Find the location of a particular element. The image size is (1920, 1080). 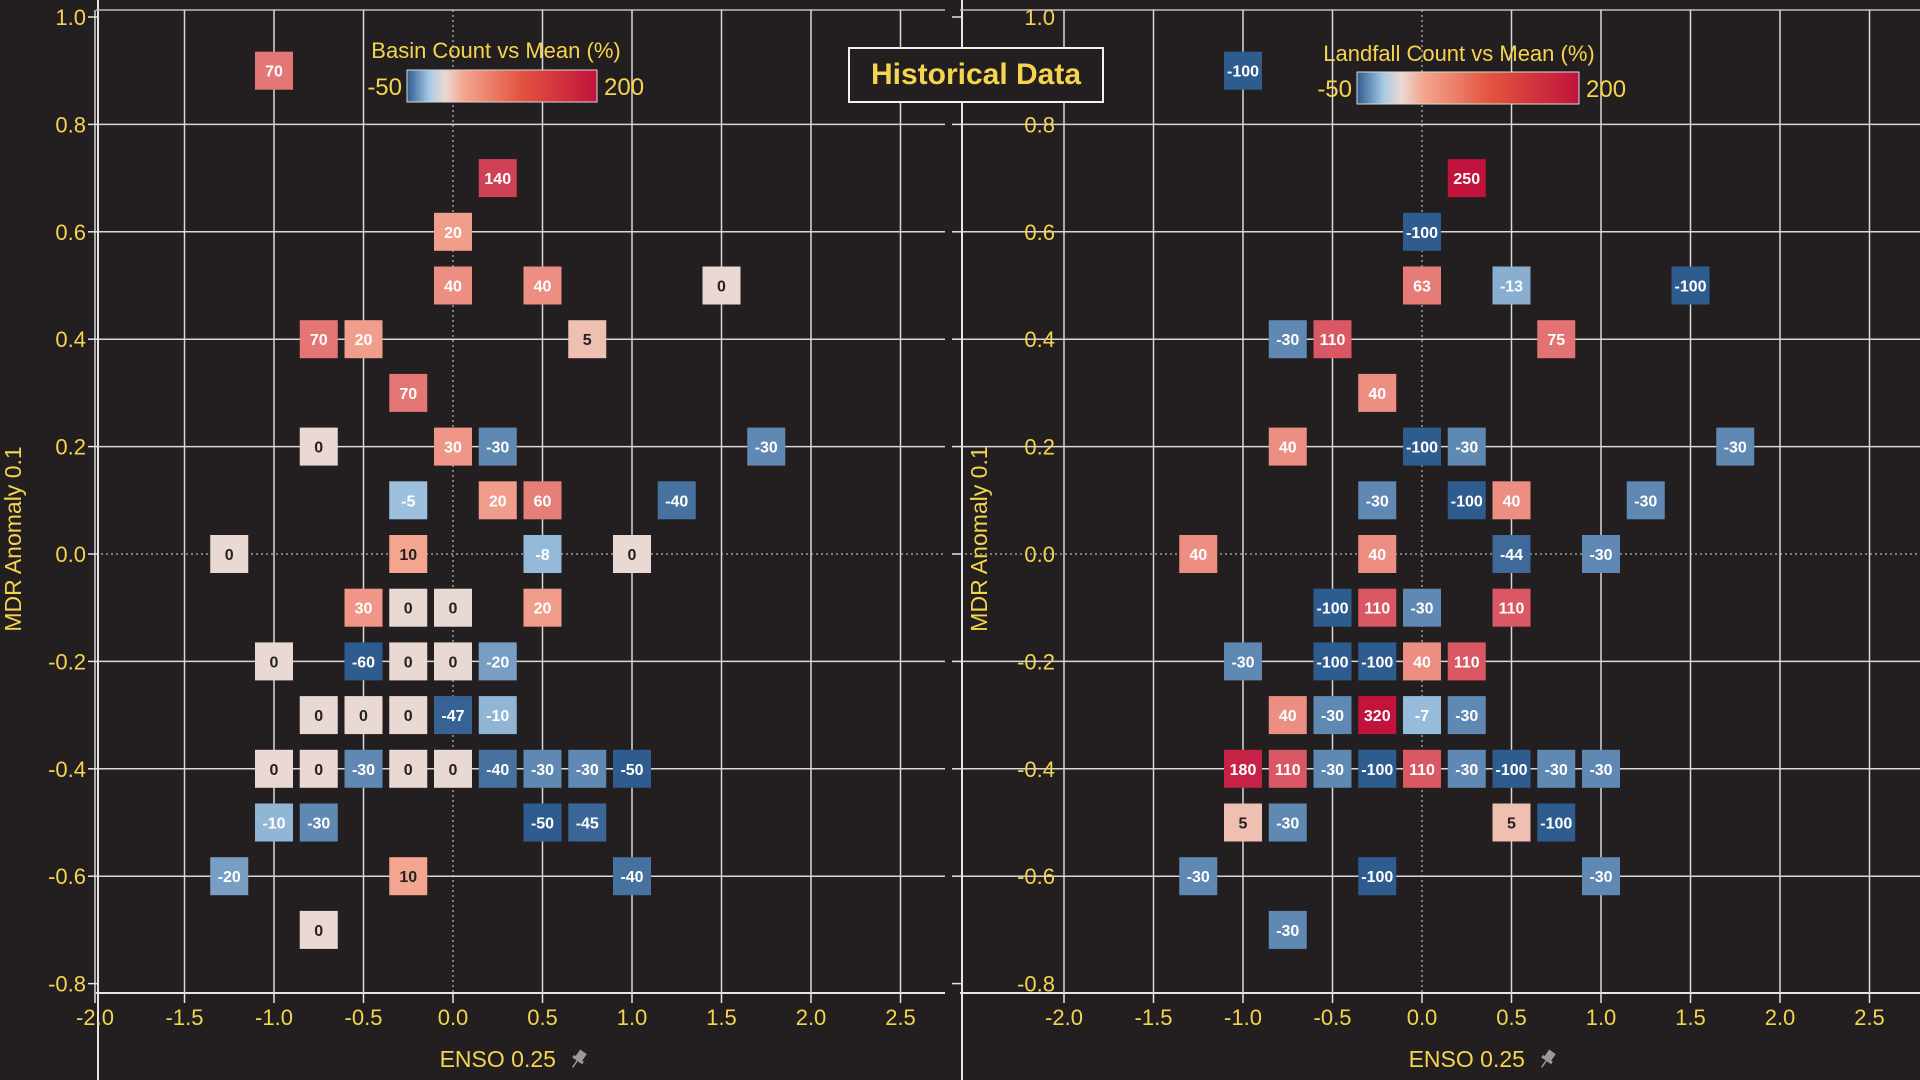

legend-title: Basin Count vs Mean (%) is located at coordinates (495, 50).